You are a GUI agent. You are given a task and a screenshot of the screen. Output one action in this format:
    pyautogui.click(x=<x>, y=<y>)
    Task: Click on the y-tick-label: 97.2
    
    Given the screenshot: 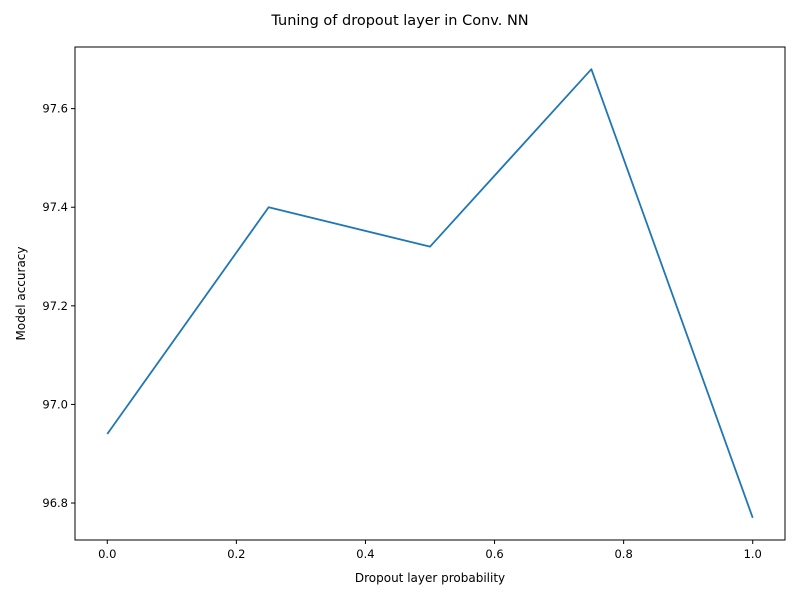 What is the action you would take?
    pyautogui.click(x=55, y=306)
    